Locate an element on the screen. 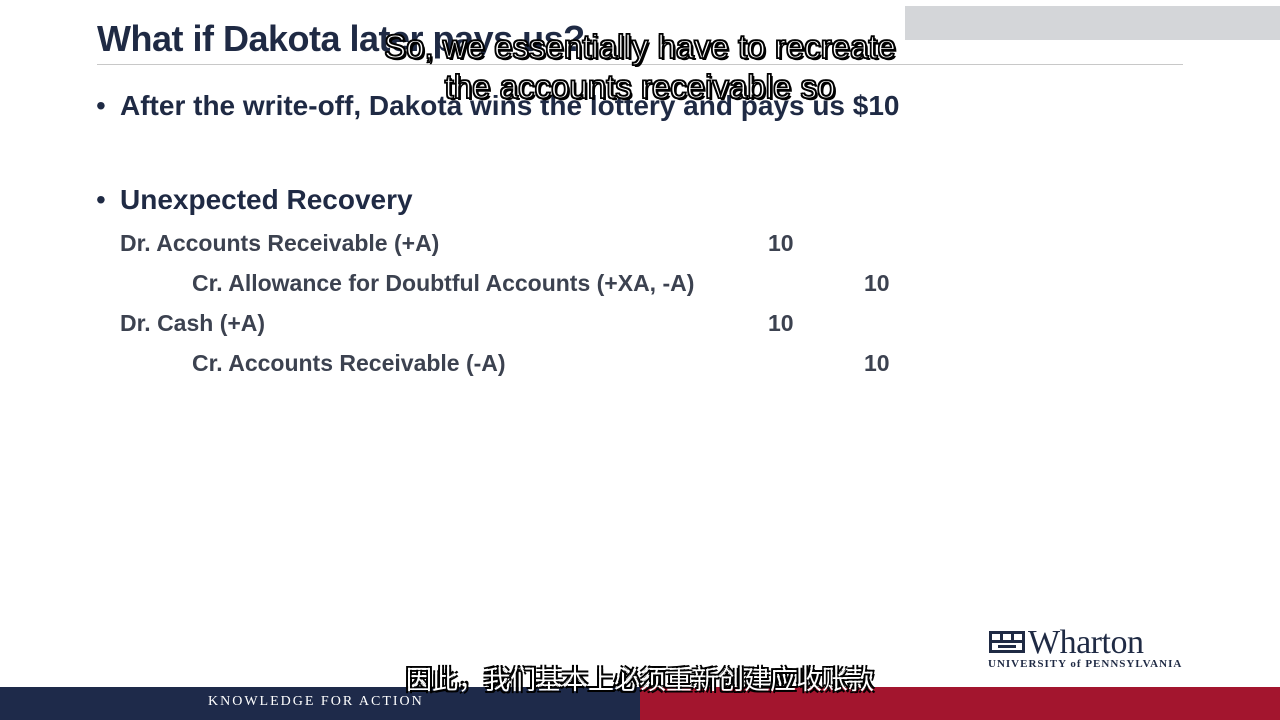 The height and width of the screenshot is (720, 1280). subtitle-english-line1: So, we essentially have to recreate is located at coordinates (639, 46).